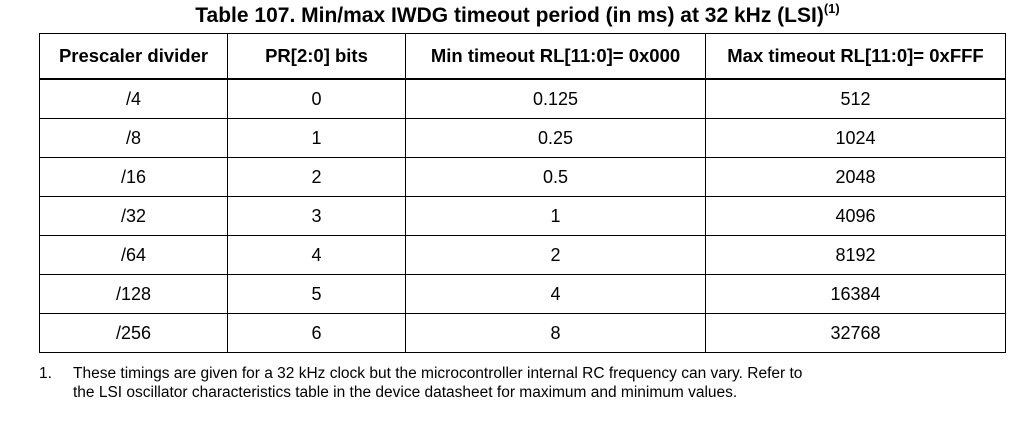 The height and width of the screenshot is (437, 1035). I want to click on cell-pr-bits: 5, so click(316, 294).